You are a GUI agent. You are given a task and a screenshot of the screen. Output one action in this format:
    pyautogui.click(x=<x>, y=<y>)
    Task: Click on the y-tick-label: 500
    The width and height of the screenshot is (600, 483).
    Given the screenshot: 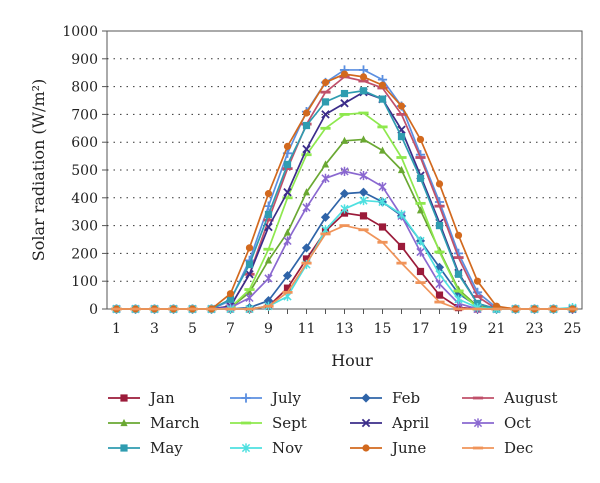 What is the action you would take?
    pyautogui.click(x=84, y=171)
    